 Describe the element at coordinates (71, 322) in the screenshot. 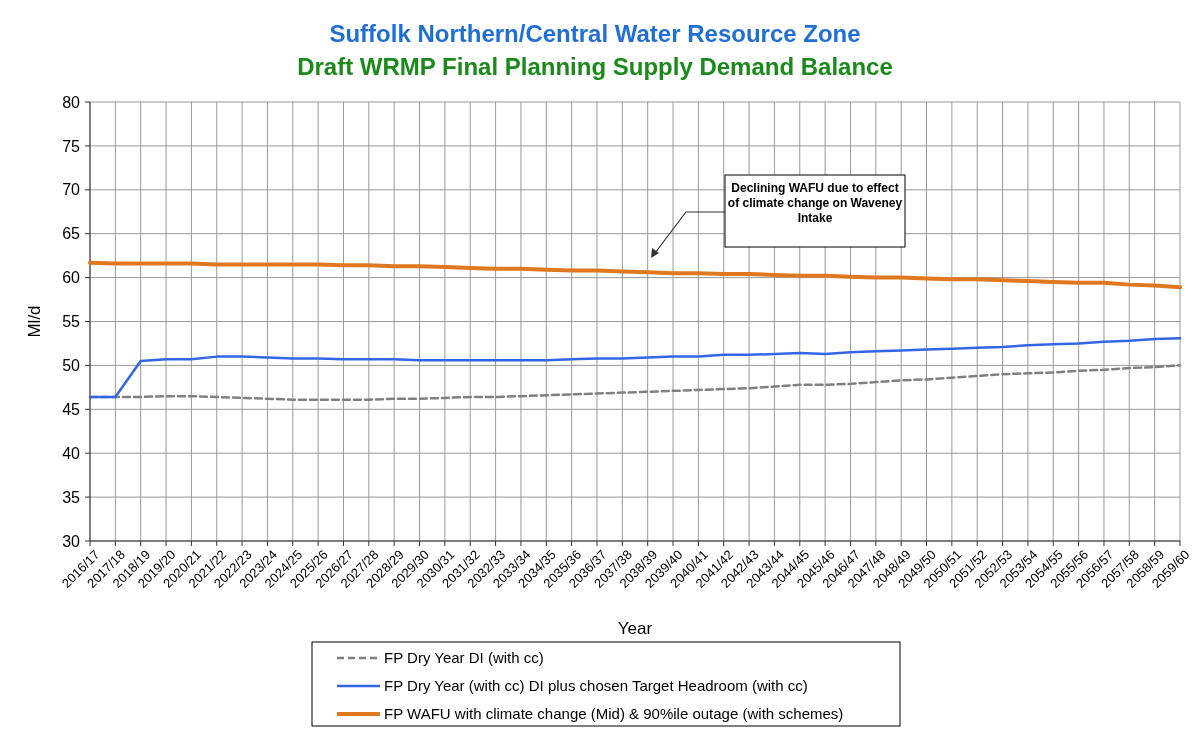

I see `y-tick-label: 55` at that location.